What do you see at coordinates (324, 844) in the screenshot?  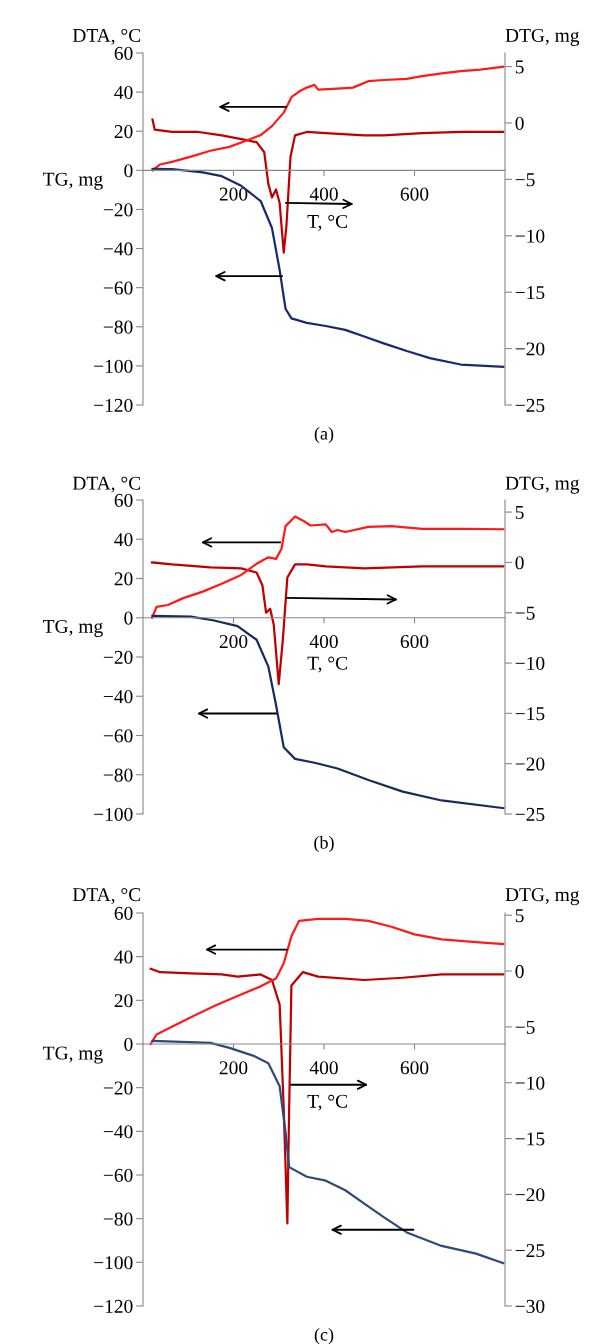 I see `text: (b)` at bounding box center [324, 844].